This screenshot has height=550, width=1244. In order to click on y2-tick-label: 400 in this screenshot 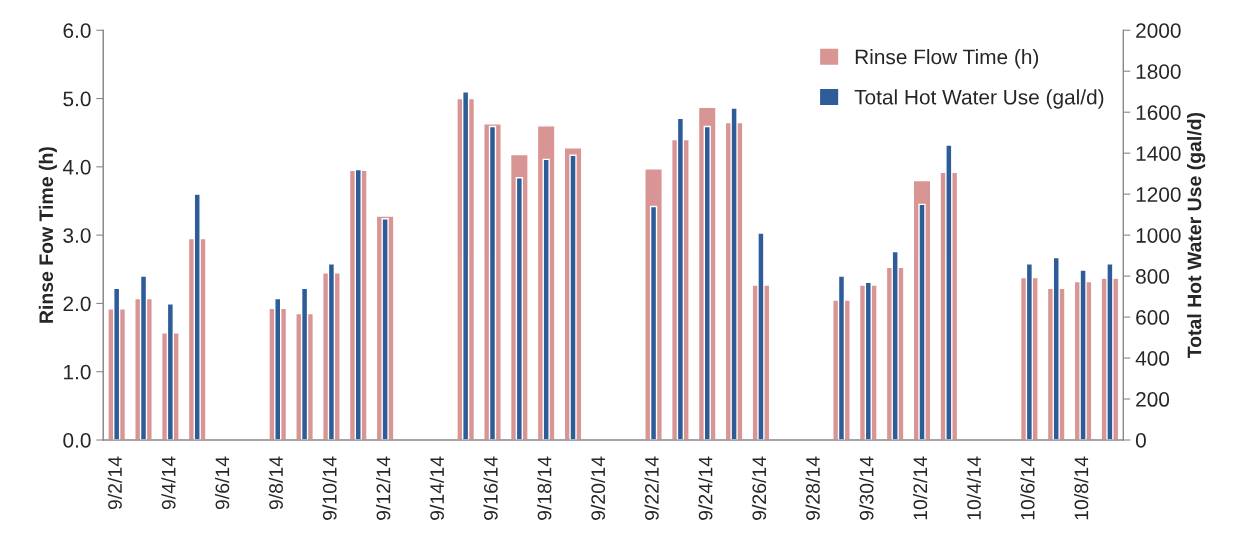, I will do `click(1152, 358)`.